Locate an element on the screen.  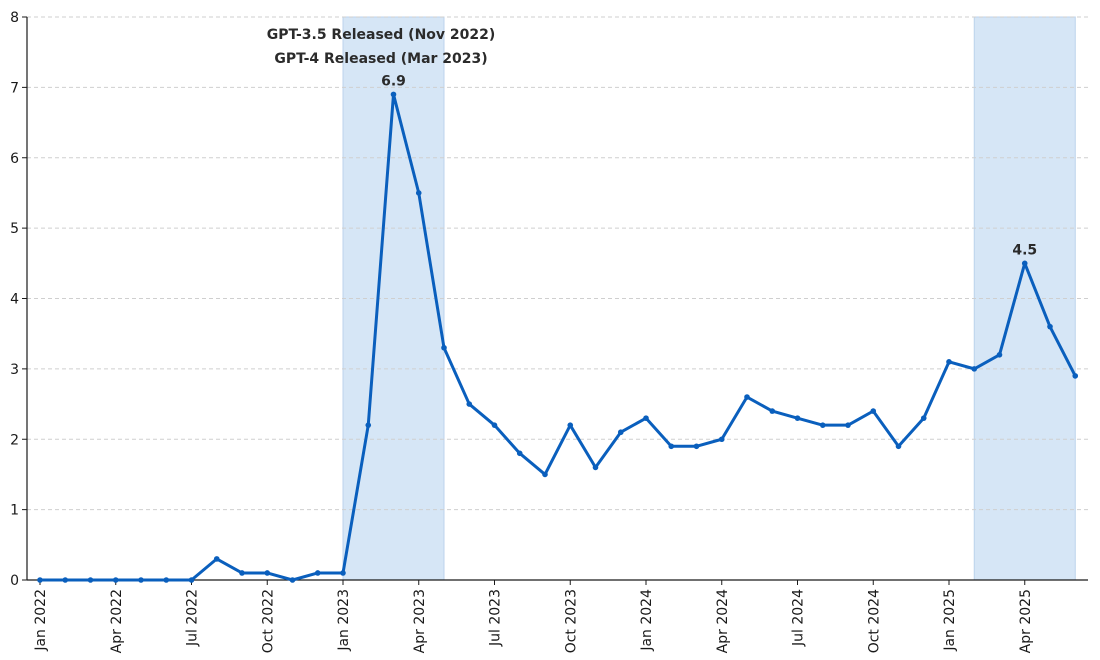
annotation-gpt4: GPT-4 Released (Mar 2023) is located at coordinates (380, 59).